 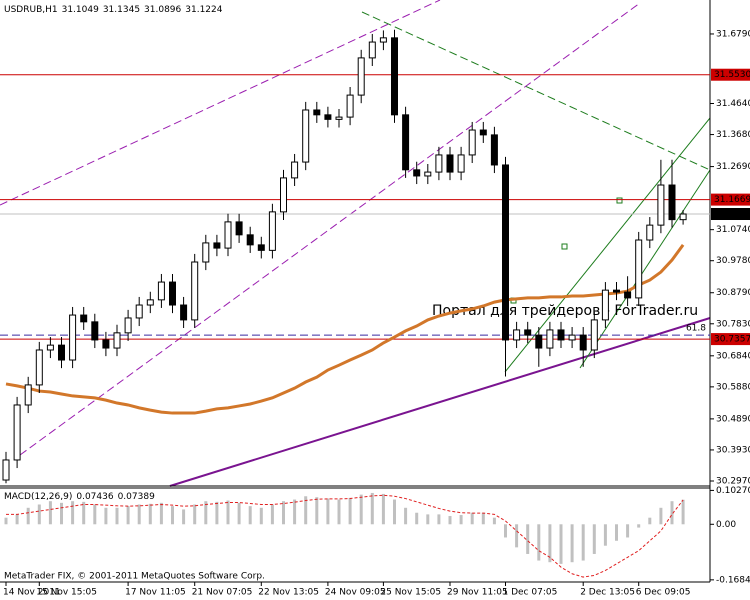 I want to click on header-value: 31.1224, so click(x=203, y=10).